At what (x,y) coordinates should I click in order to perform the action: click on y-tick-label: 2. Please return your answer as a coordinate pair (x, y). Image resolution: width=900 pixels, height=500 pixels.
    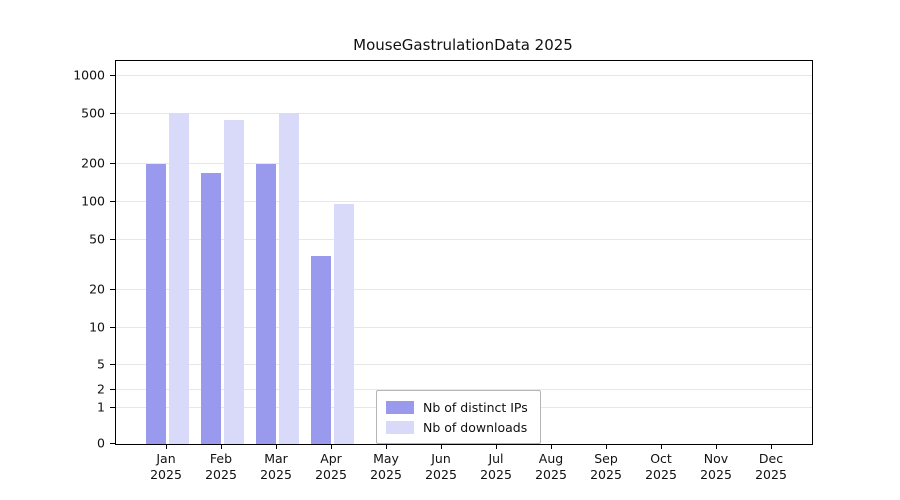
    Looking at the image, I should click on (101, 389).